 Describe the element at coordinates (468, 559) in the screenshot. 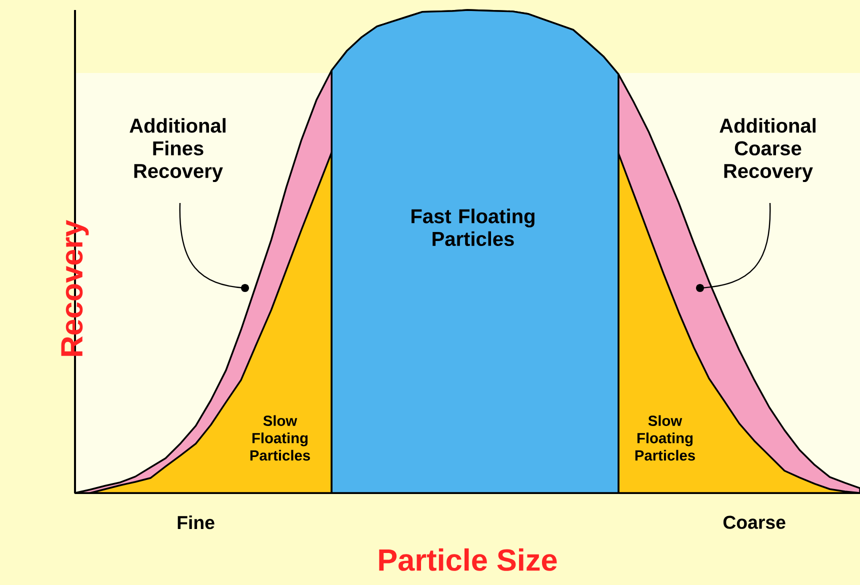

I see `x-axis-title: Particle Size` at that location.